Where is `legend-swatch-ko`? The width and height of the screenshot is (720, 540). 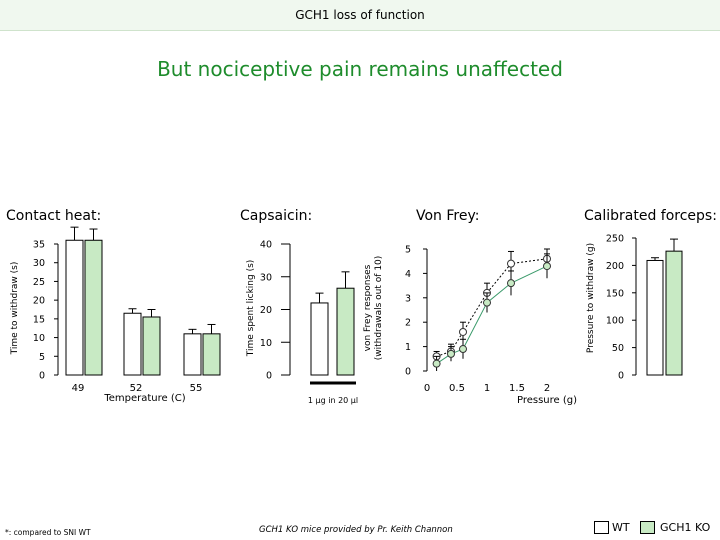
legend-swatch-ko is located at coordinates (647, 527).